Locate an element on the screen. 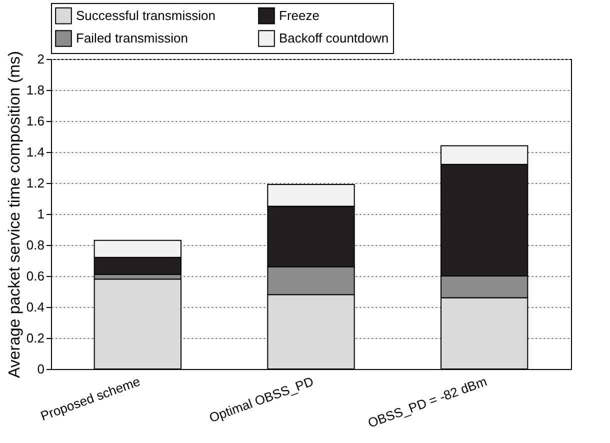 This screenshot has height=443, width=610. y-tick-label: 1.6 is located at coordinates (35, 121).